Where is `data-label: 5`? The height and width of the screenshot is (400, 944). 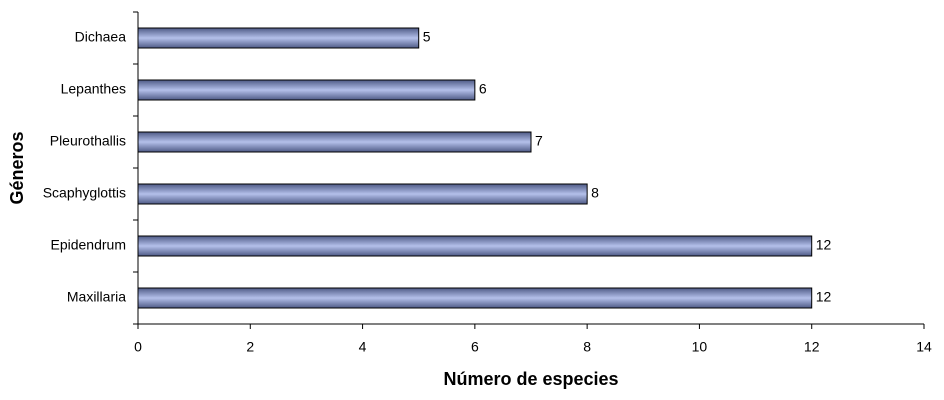
data-label: 5 is located at coordinates (427, 37).